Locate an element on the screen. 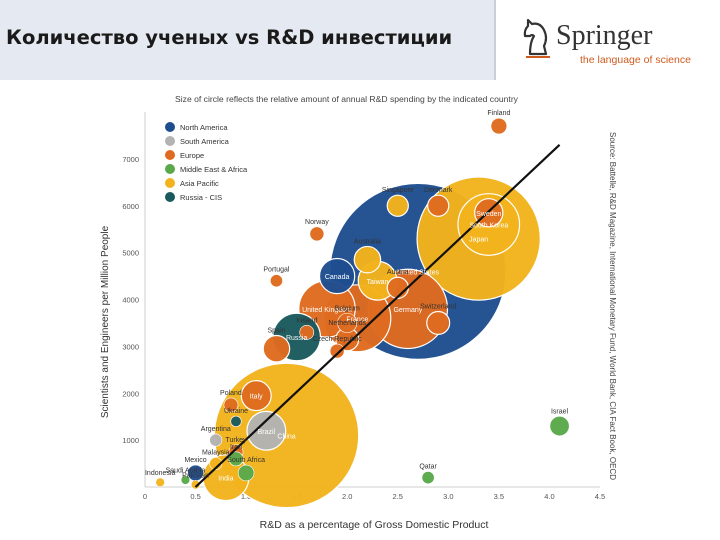 The width and height of the screenshot is (720, 540). slide-title: Количество ученых vs R&D инвестиции is located at coordinates (229, 37).